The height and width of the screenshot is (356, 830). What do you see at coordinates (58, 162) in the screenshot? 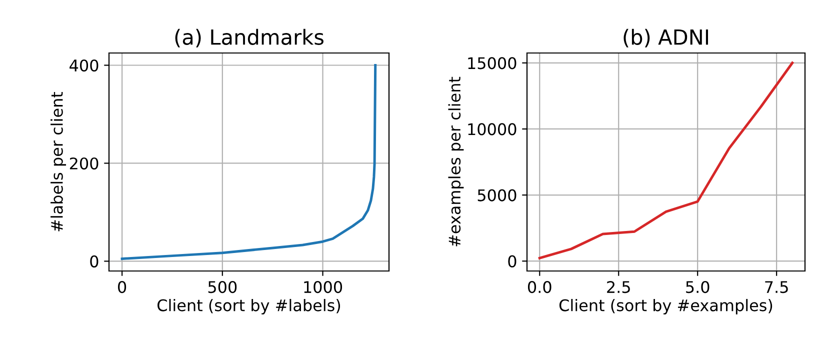
I see `y-axis-title: #labels per client` at bounding box center [58, 162].